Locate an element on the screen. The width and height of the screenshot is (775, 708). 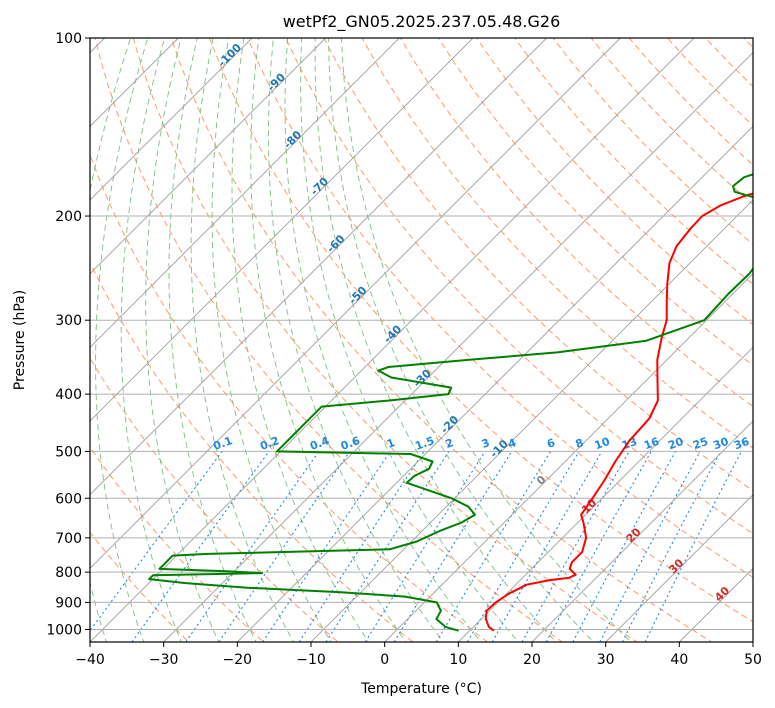
mixing-ratio-label: 6 is located at coordinates (551, 443).